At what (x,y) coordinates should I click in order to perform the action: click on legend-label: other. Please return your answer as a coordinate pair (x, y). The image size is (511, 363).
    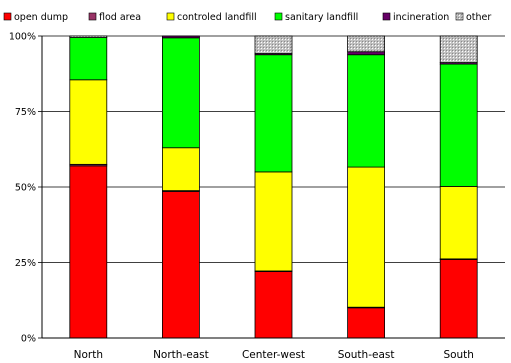
    Looking at the image, I should click on (478, 17).